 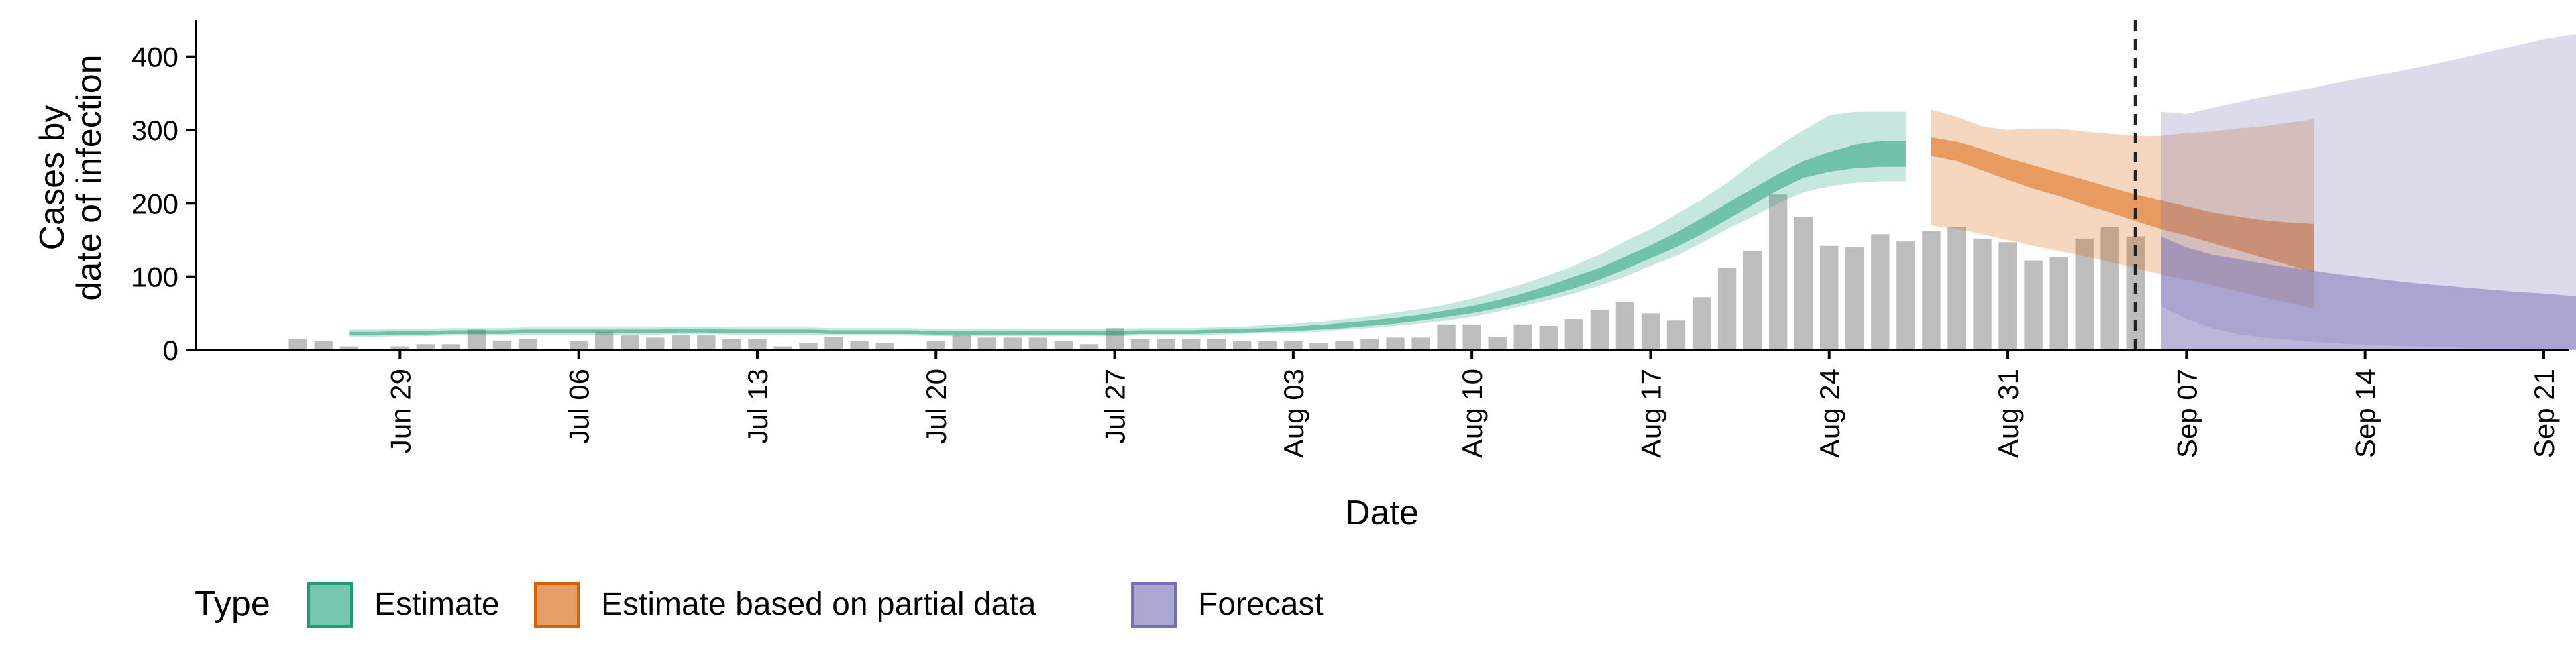 What do you see at coordinates (89, 177) in the screenshot?
I see `y-axis-title-line-2: date of infection` at bounding box center [89, 177].